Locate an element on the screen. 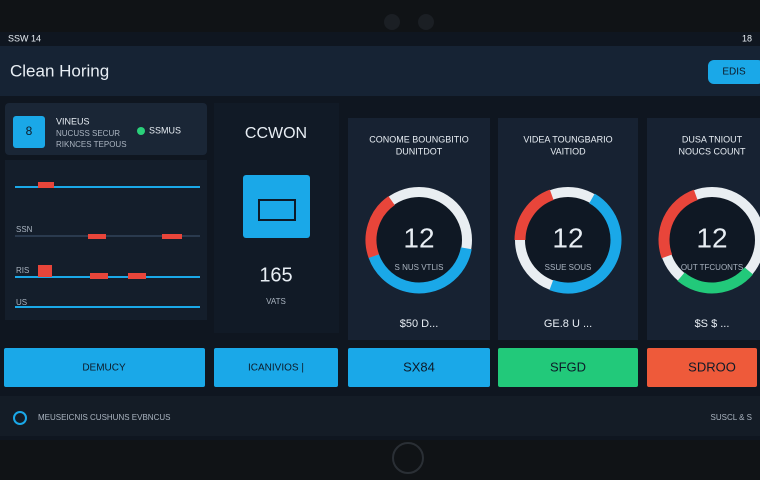 The height and width of the screenshot is (480, 760). card-subtitle: NOUCS COUNT is located at coordinates (713, 151).